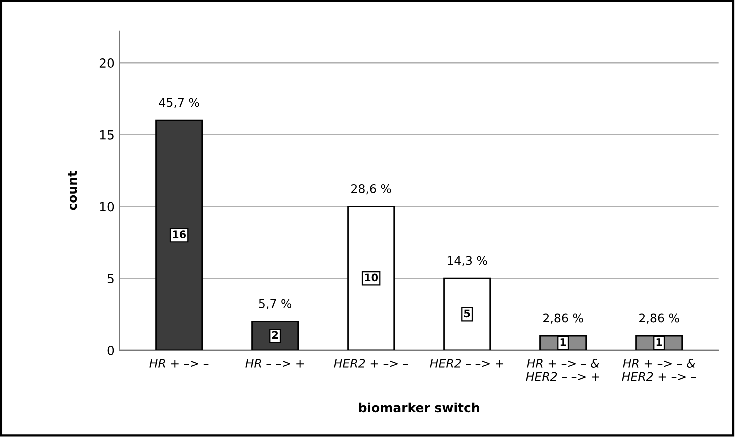 Image resolution: width=735 pixels, height=437 pixels. What do you see at coordinates (179, 103) in the screenshot?
I see `annotation: 45,7 %` at bounding box center [179, 103].